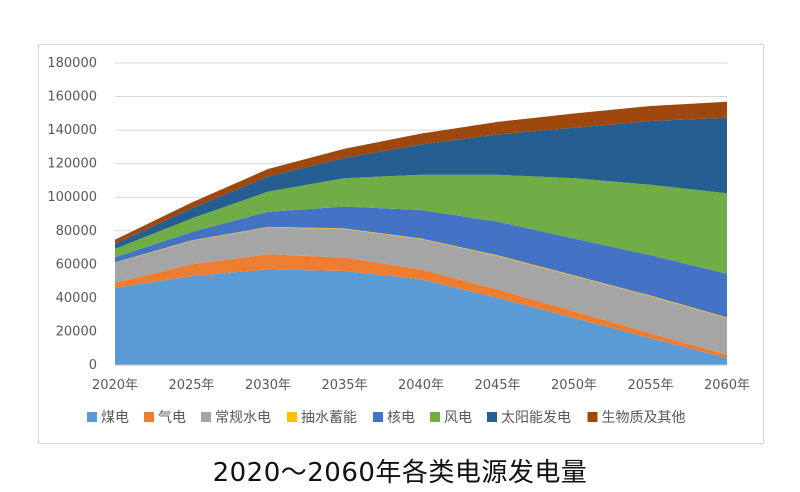 Image resolution: width=800 pixels, height=492 pixels. Describe the element at coordinates (497, 385) in the screenshot. I see `x-tick-label: 2045年` at that location.